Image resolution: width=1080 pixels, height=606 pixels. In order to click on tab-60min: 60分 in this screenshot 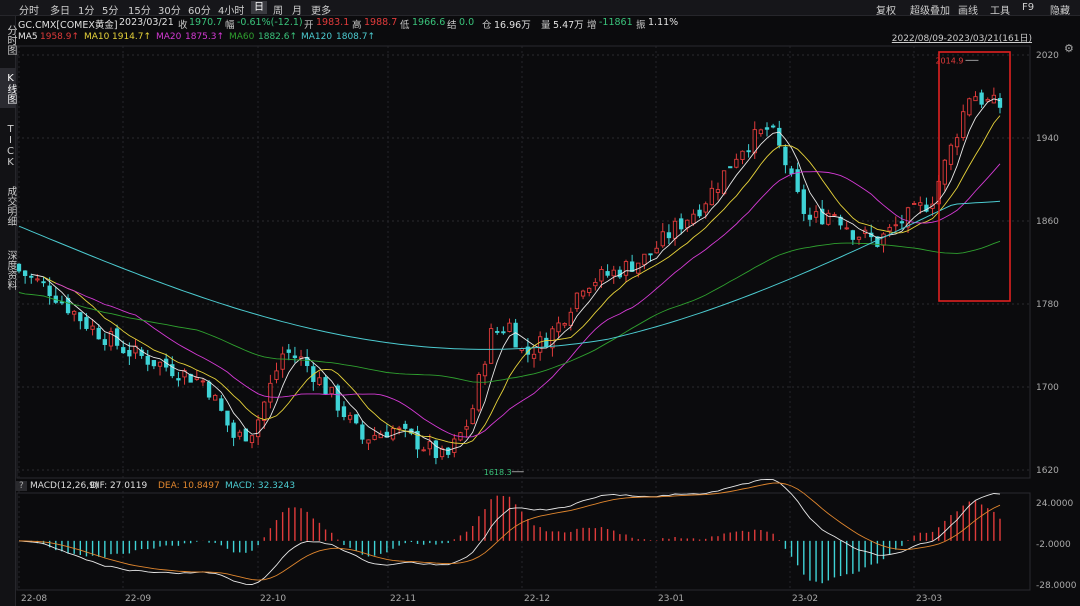, I will do `click(199, 11)`.